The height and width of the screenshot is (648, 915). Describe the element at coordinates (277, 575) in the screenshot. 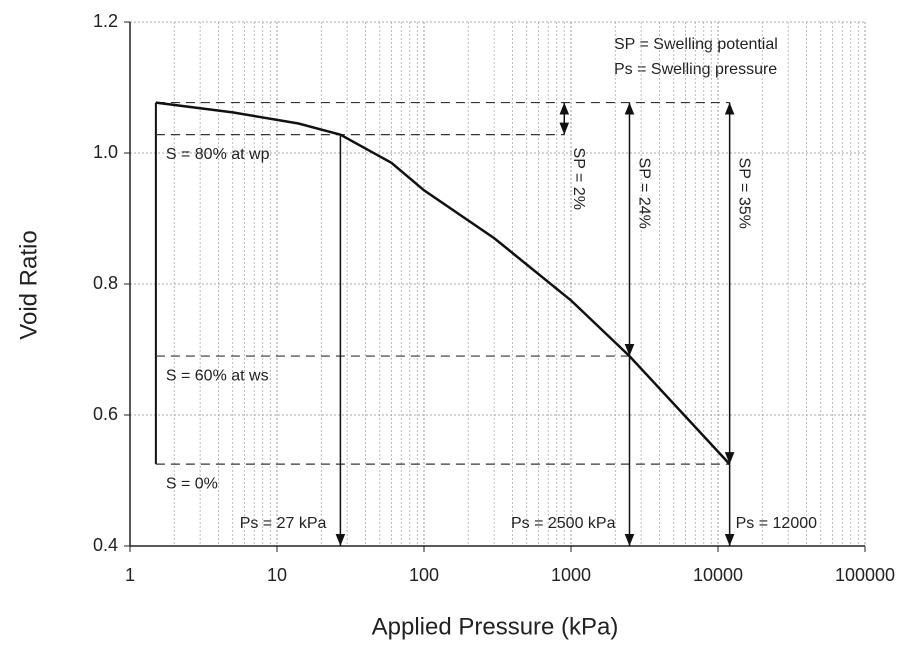

I see `x-tick-label: 10` at that location.